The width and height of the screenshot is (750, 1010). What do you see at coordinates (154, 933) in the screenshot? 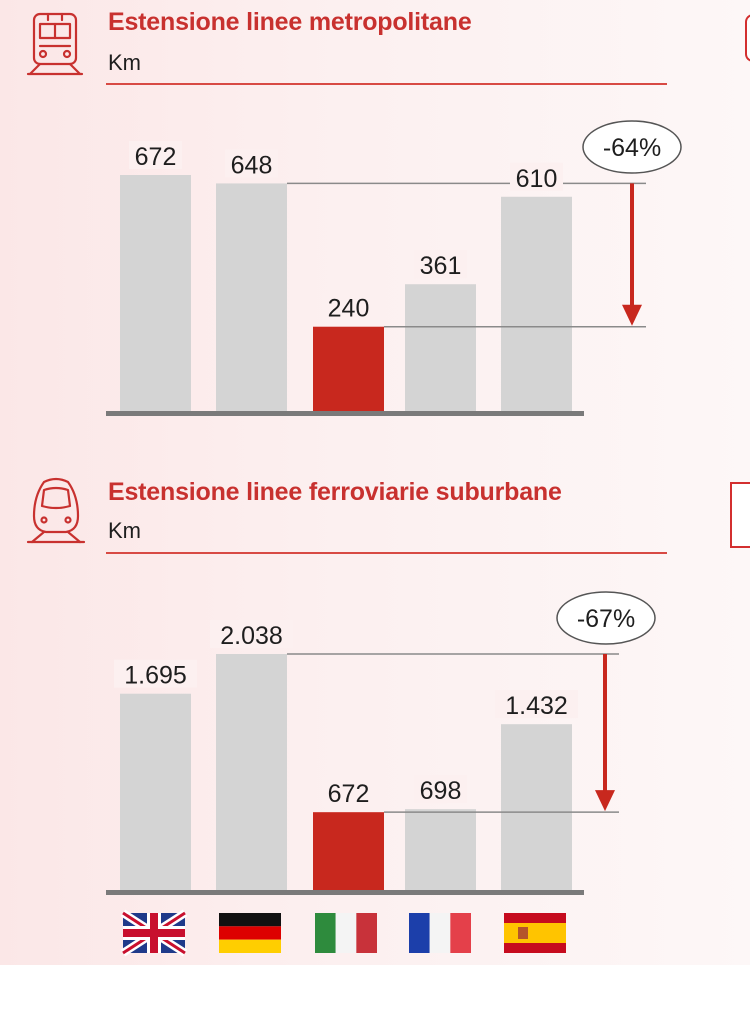
I see `uk-flag-icon` at bounding box center [154, 933].